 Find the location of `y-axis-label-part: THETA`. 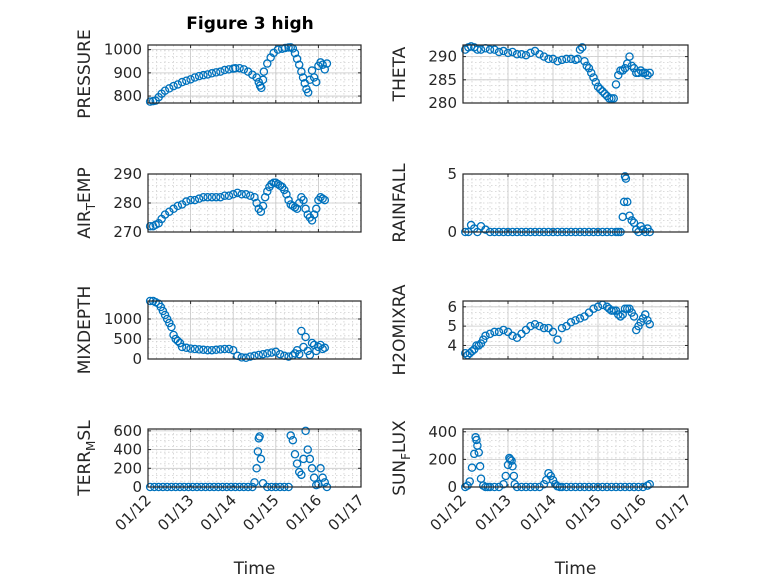

y-axis-label-part: THETA is located at coordinates (400, 74).